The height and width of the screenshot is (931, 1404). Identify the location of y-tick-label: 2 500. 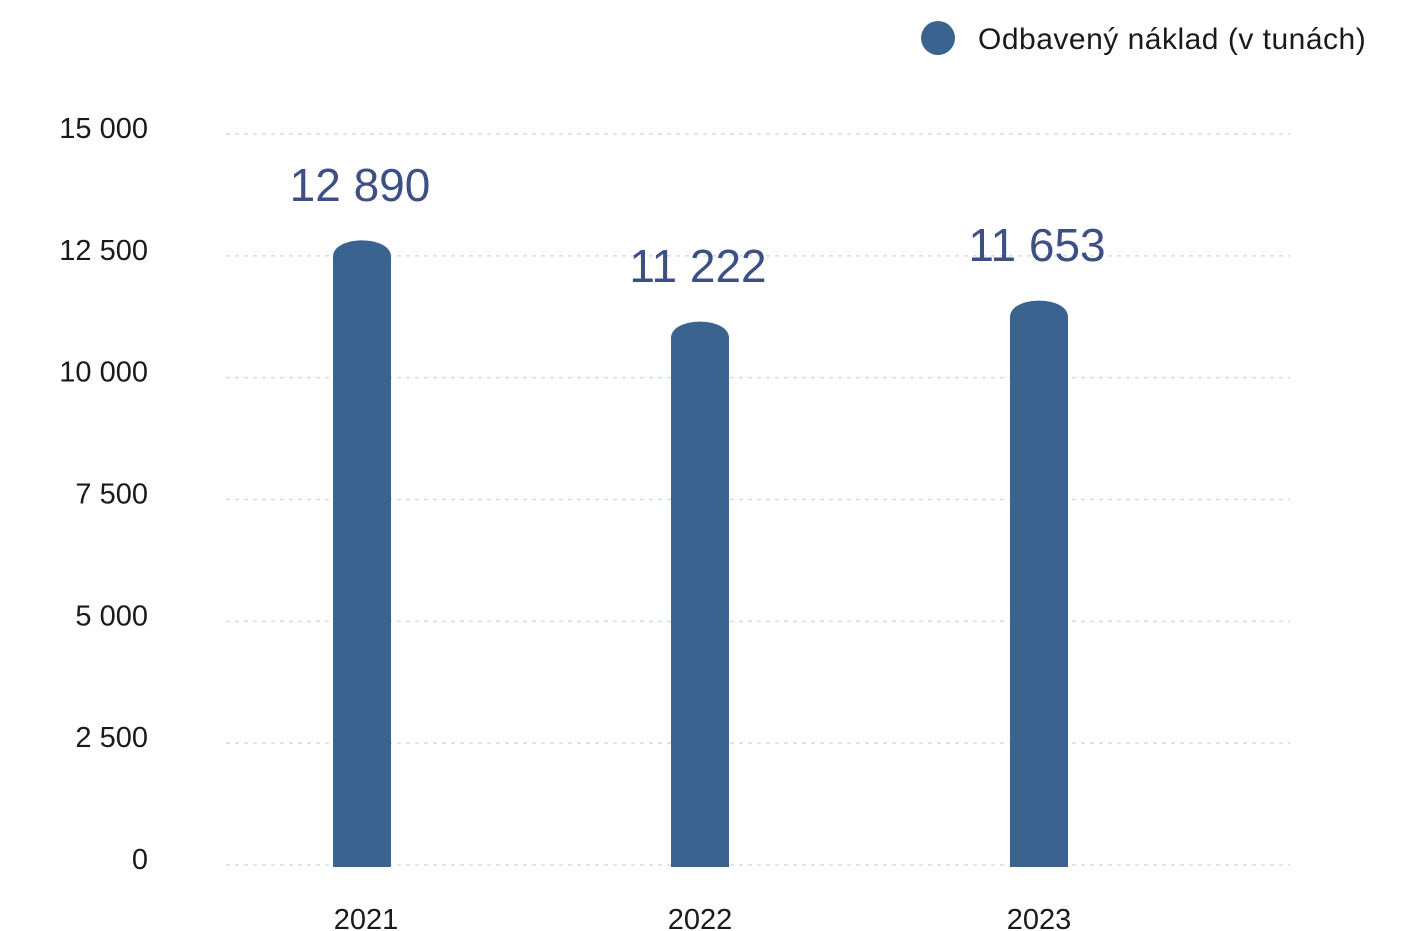
(111, 738).